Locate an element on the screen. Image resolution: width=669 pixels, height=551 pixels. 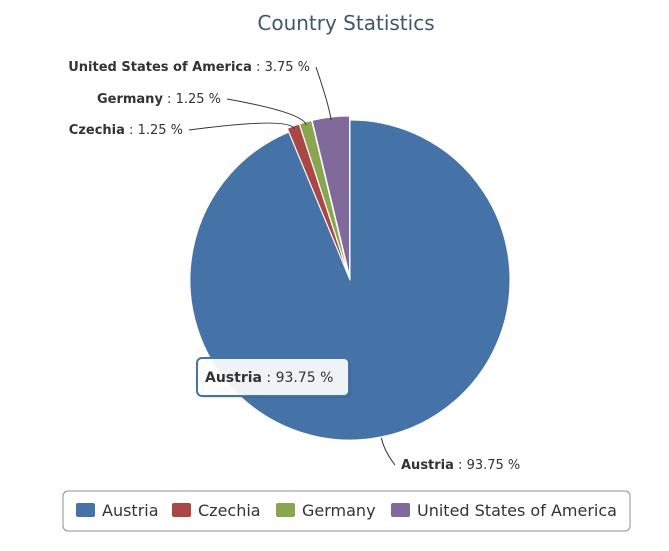
legend-item-germany: Germany is located at coordinates (326, 510).